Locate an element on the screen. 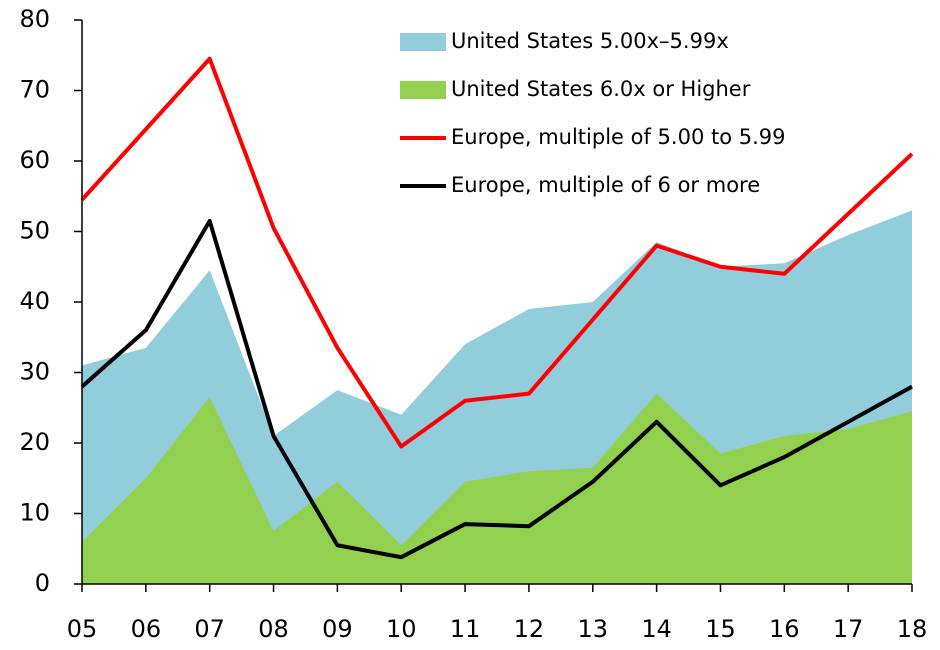  x-tick-label: 11 is located at coordinates (465, 629).